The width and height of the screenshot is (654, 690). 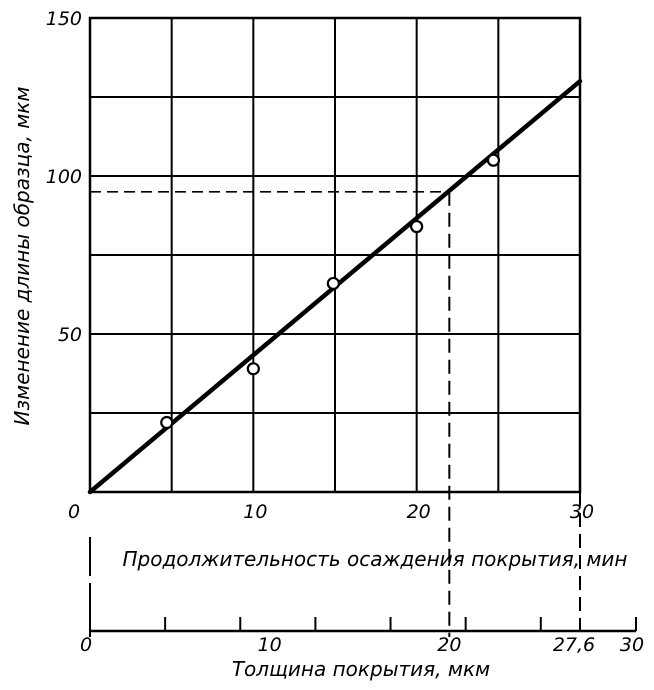 What do you see at coordinates (582, 512) in the screenshot?
I see `x-tick-label: 30` at bounding box center [582, 512].